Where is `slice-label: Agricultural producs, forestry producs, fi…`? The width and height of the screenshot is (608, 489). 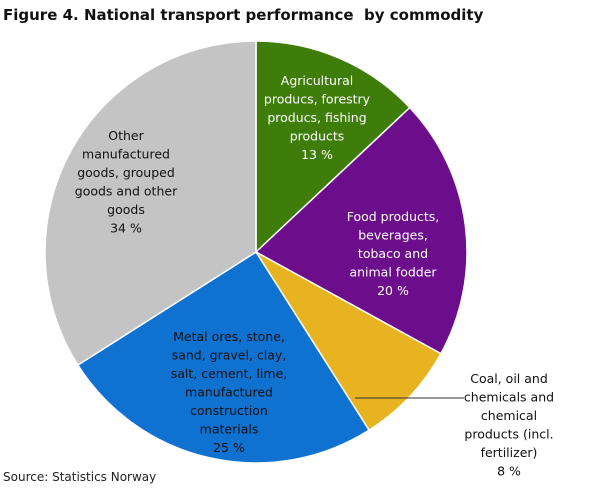
slice-label: Agricultural producs, forestry producs, fi… is located at coordinates (317, 117).